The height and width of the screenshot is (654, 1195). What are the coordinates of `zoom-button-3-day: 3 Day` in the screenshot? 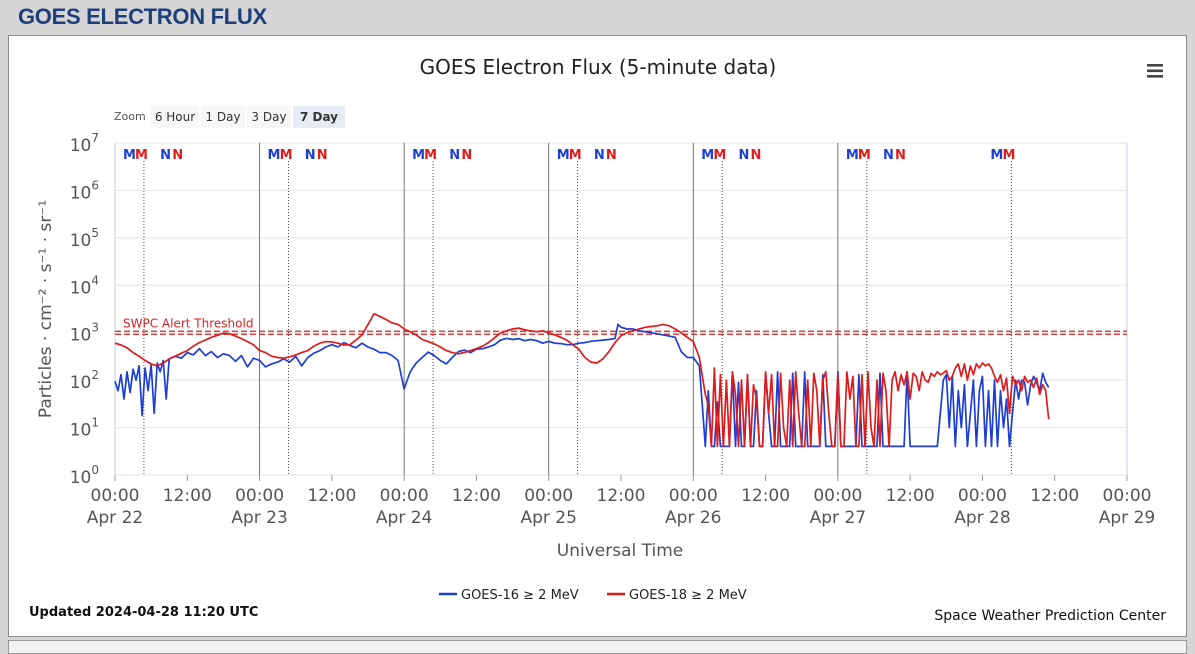 It's located at (269, 117).